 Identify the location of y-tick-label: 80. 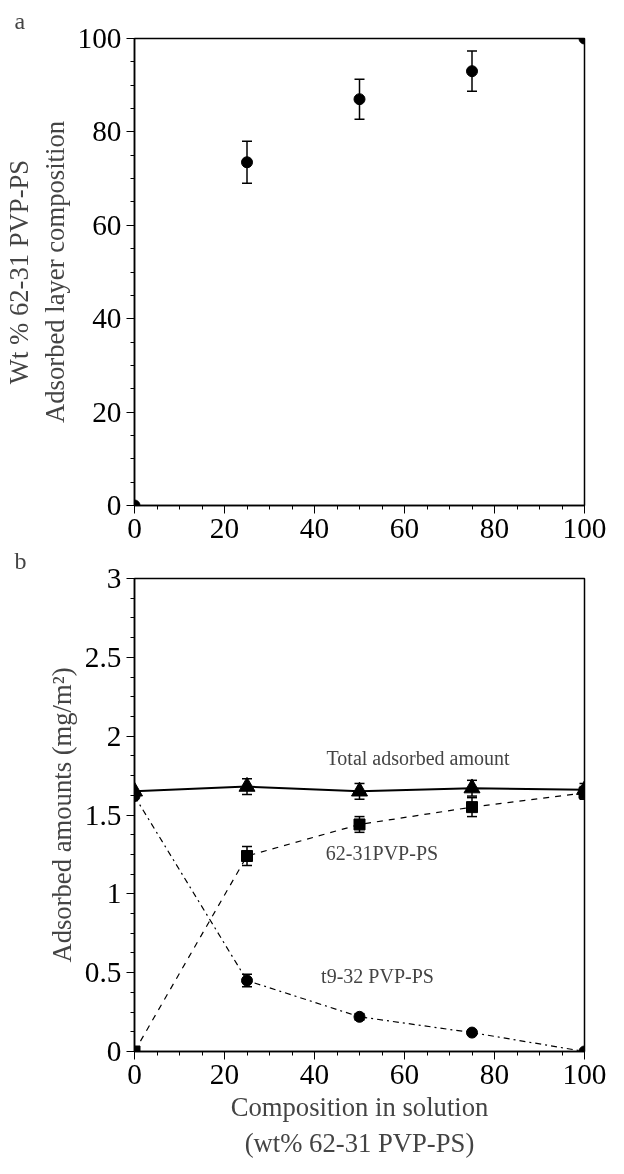
(107, 131).